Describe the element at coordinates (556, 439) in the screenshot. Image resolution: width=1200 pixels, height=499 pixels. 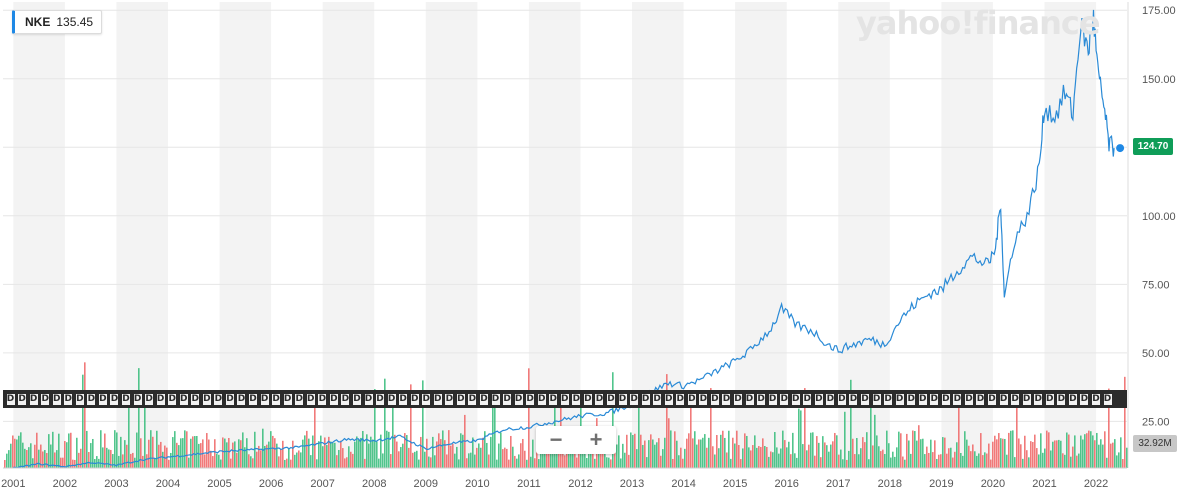
I see `zoom-out-button: −` at that location.